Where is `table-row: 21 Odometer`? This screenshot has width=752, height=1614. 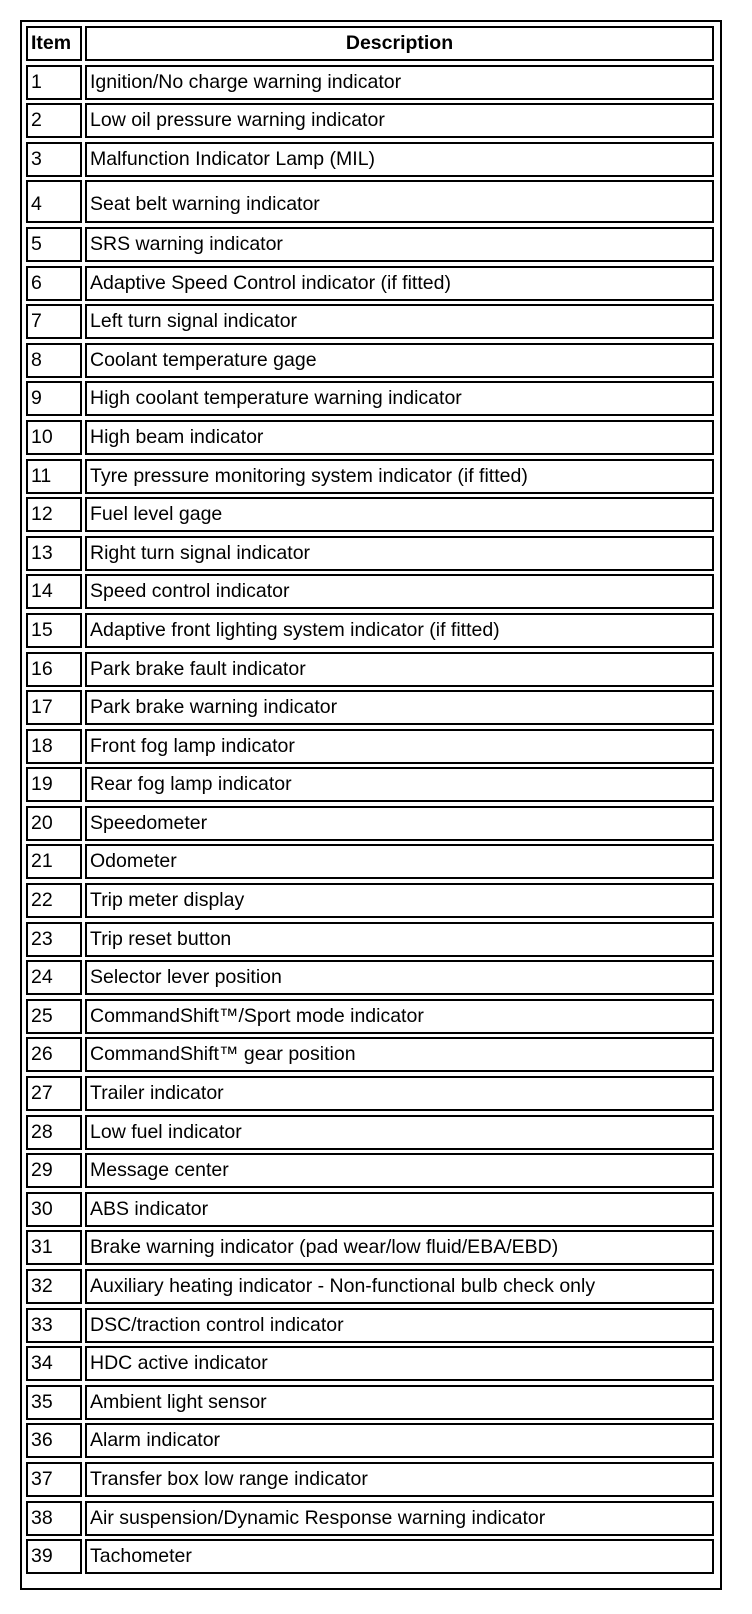 table-row: 21 Odometer is located at coordinates (370, 862).